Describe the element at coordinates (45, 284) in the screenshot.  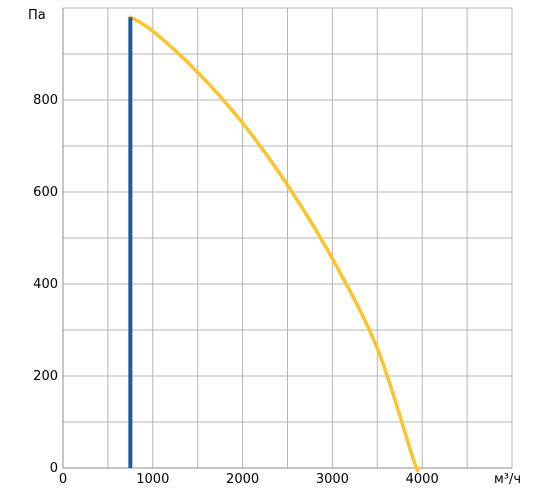
I see `y-tick-label: 400` at that location.